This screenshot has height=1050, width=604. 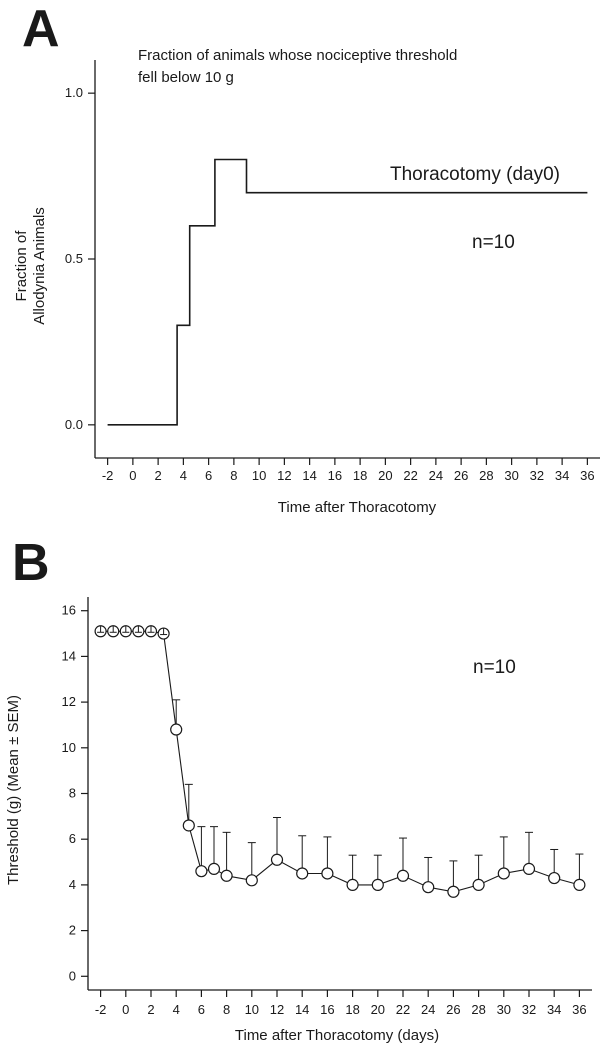 I want to click on panel-a-x-tick-label: 16, so click(x=335, y=475).